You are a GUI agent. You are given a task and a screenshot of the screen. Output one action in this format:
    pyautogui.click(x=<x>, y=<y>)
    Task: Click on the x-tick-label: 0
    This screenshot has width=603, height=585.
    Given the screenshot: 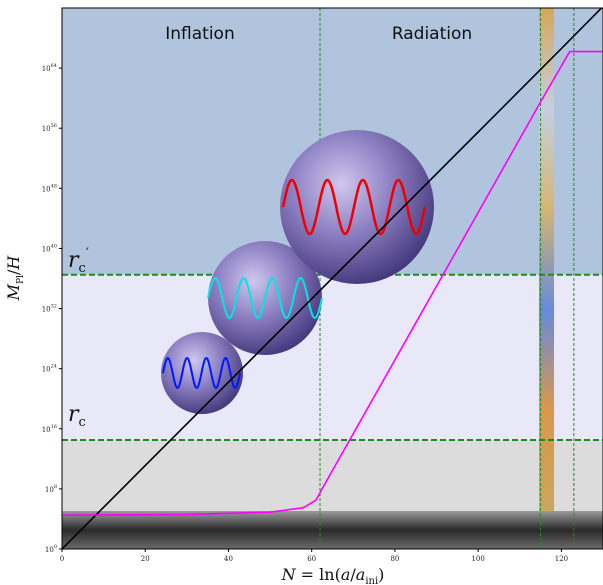 What is the action you would take?
    pyautogui.click(x=62, y=559)
    